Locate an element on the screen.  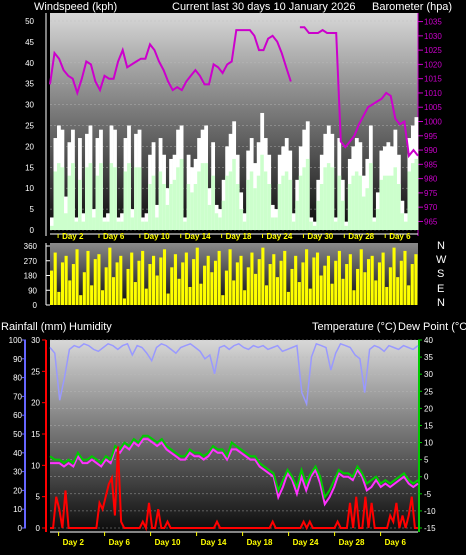
temperature-y-tick-label: -10 is located at coordinates (430, 511).